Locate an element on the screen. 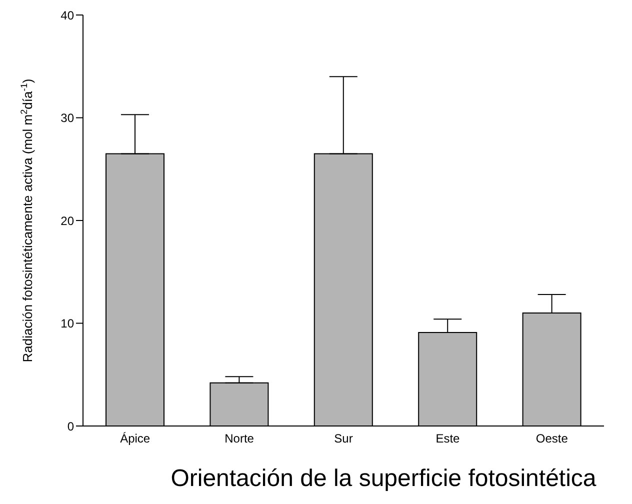  x-tick-label: Norte is located at coordinates (239, 439).